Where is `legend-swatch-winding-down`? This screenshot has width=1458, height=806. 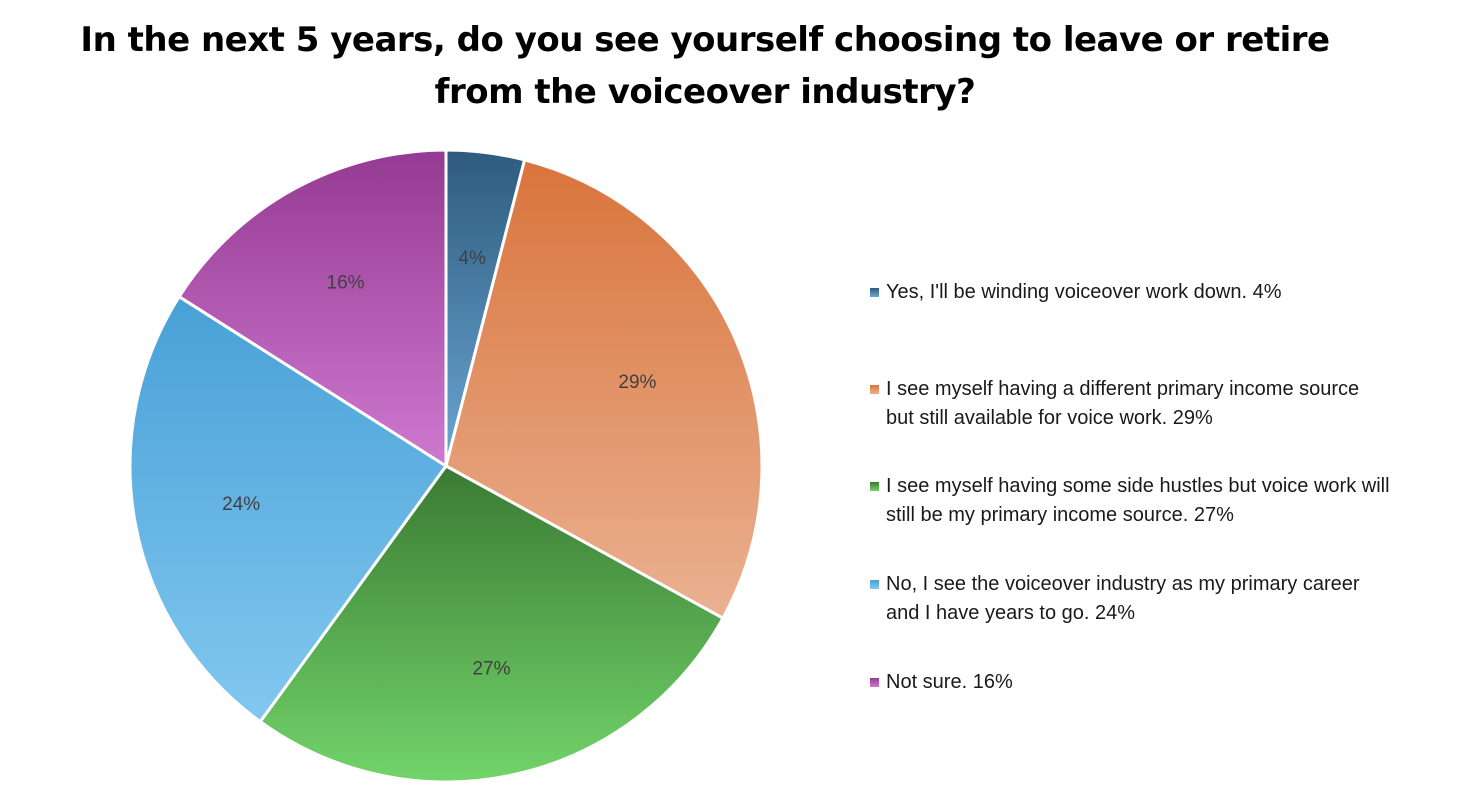 legend-swatch-winding-down is located at coordinates (874, 292).